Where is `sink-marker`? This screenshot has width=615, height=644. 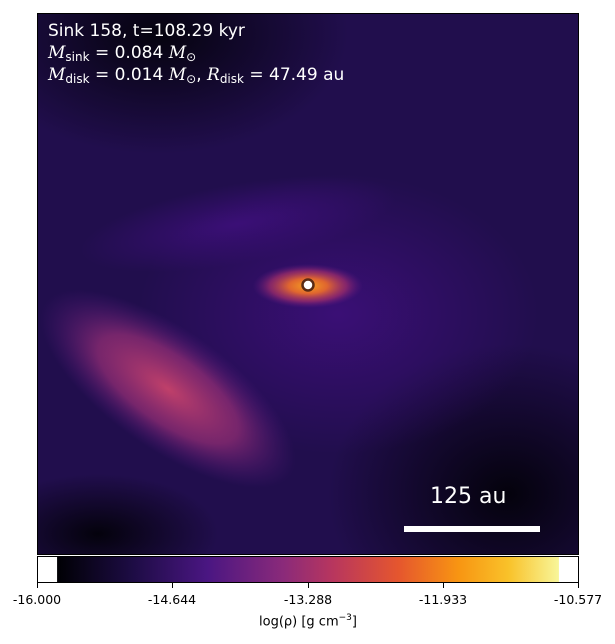 sink-marker is located at coordinates (308, 285).